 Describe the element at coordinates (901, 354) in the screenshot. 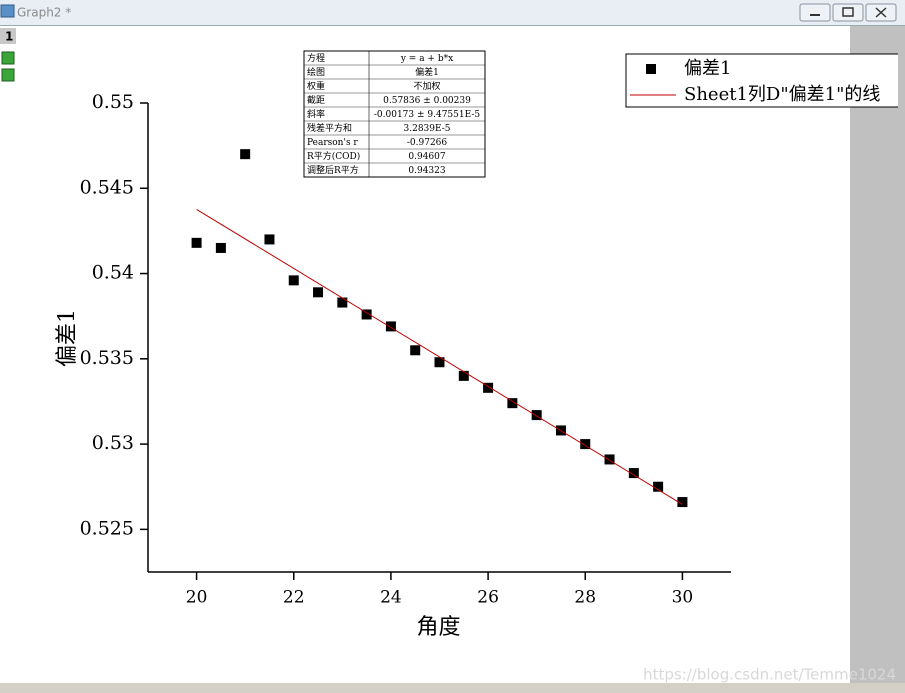

I see `page-margin-cover` at that location.